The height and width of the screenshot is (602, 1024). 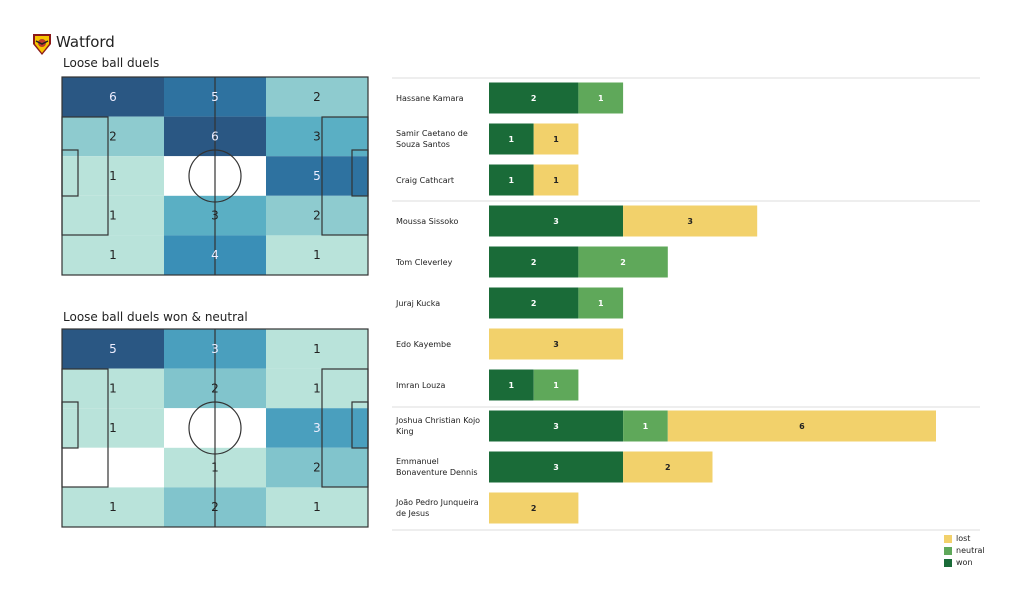 What do you see at coordinates (425, 180) in the screenshot?
I see `player-name: Craig Cathcart` at bounding box center [425, 180].